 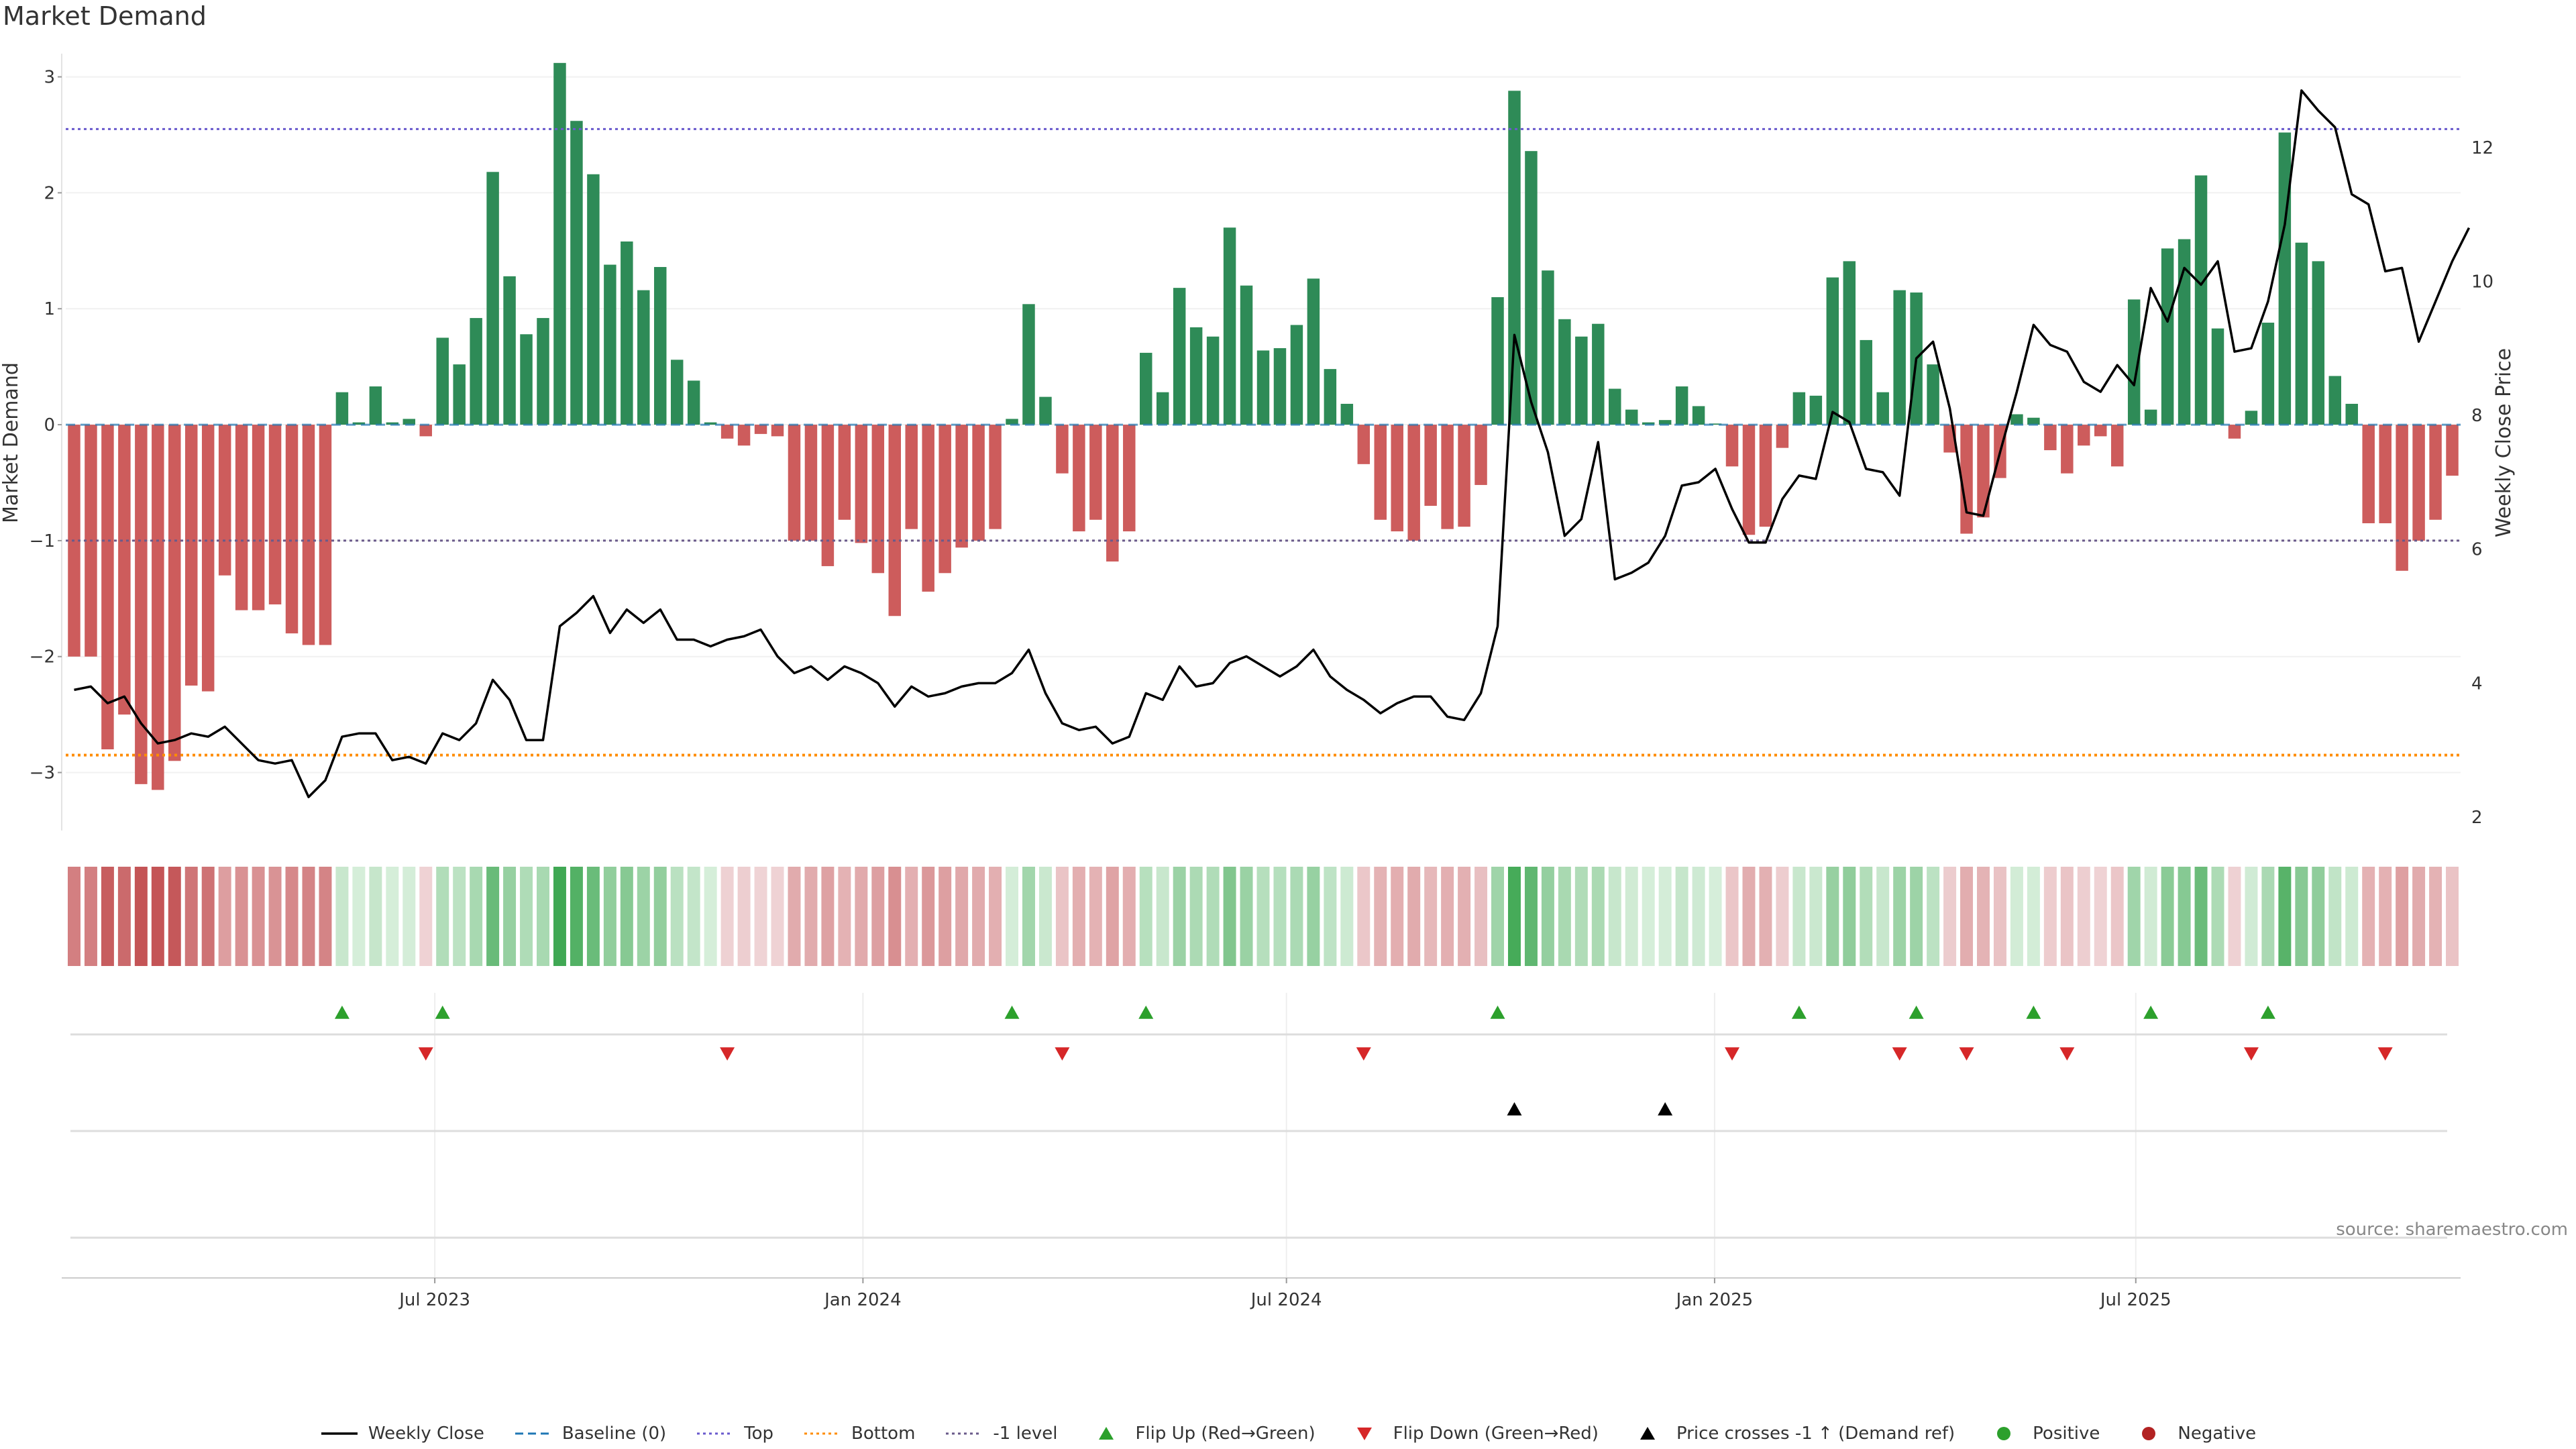 I want to click on y-tick-label: −1, so click(x=42, y=541).